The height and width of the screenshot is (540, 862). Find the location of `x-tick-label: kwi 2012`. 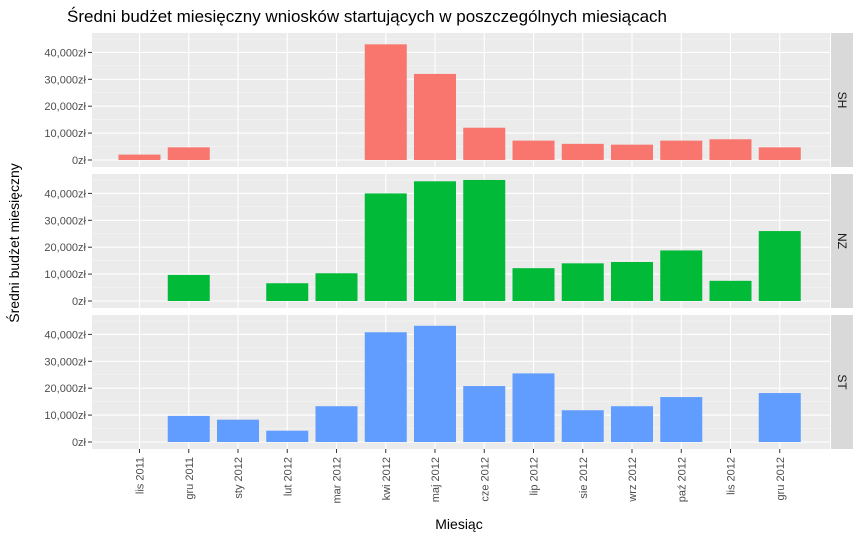

x-tick-label: kwi 2012 is located at coordinates (387, 478).